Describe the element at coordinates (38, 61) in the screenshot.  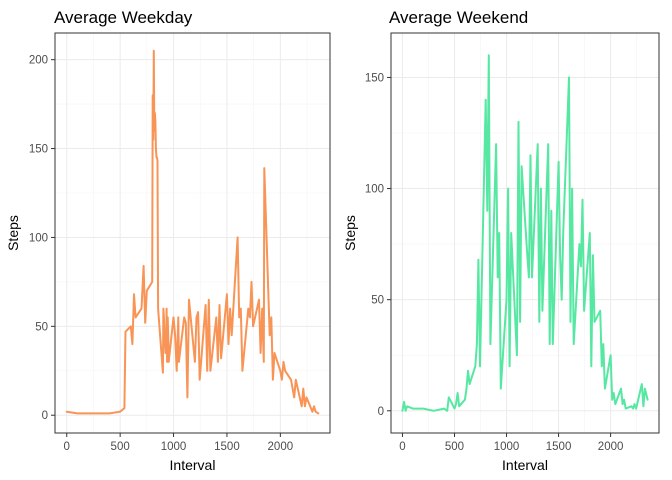
I see `y-tick-label: 200` at that location.